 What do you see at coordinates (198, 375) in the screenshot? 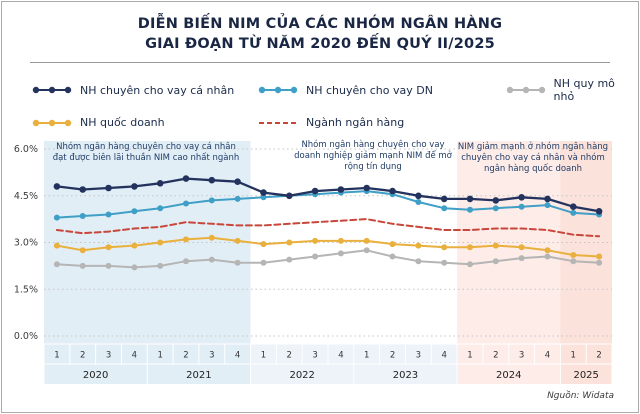
I see `year-label: 2021` at bounding box center [198, 375].